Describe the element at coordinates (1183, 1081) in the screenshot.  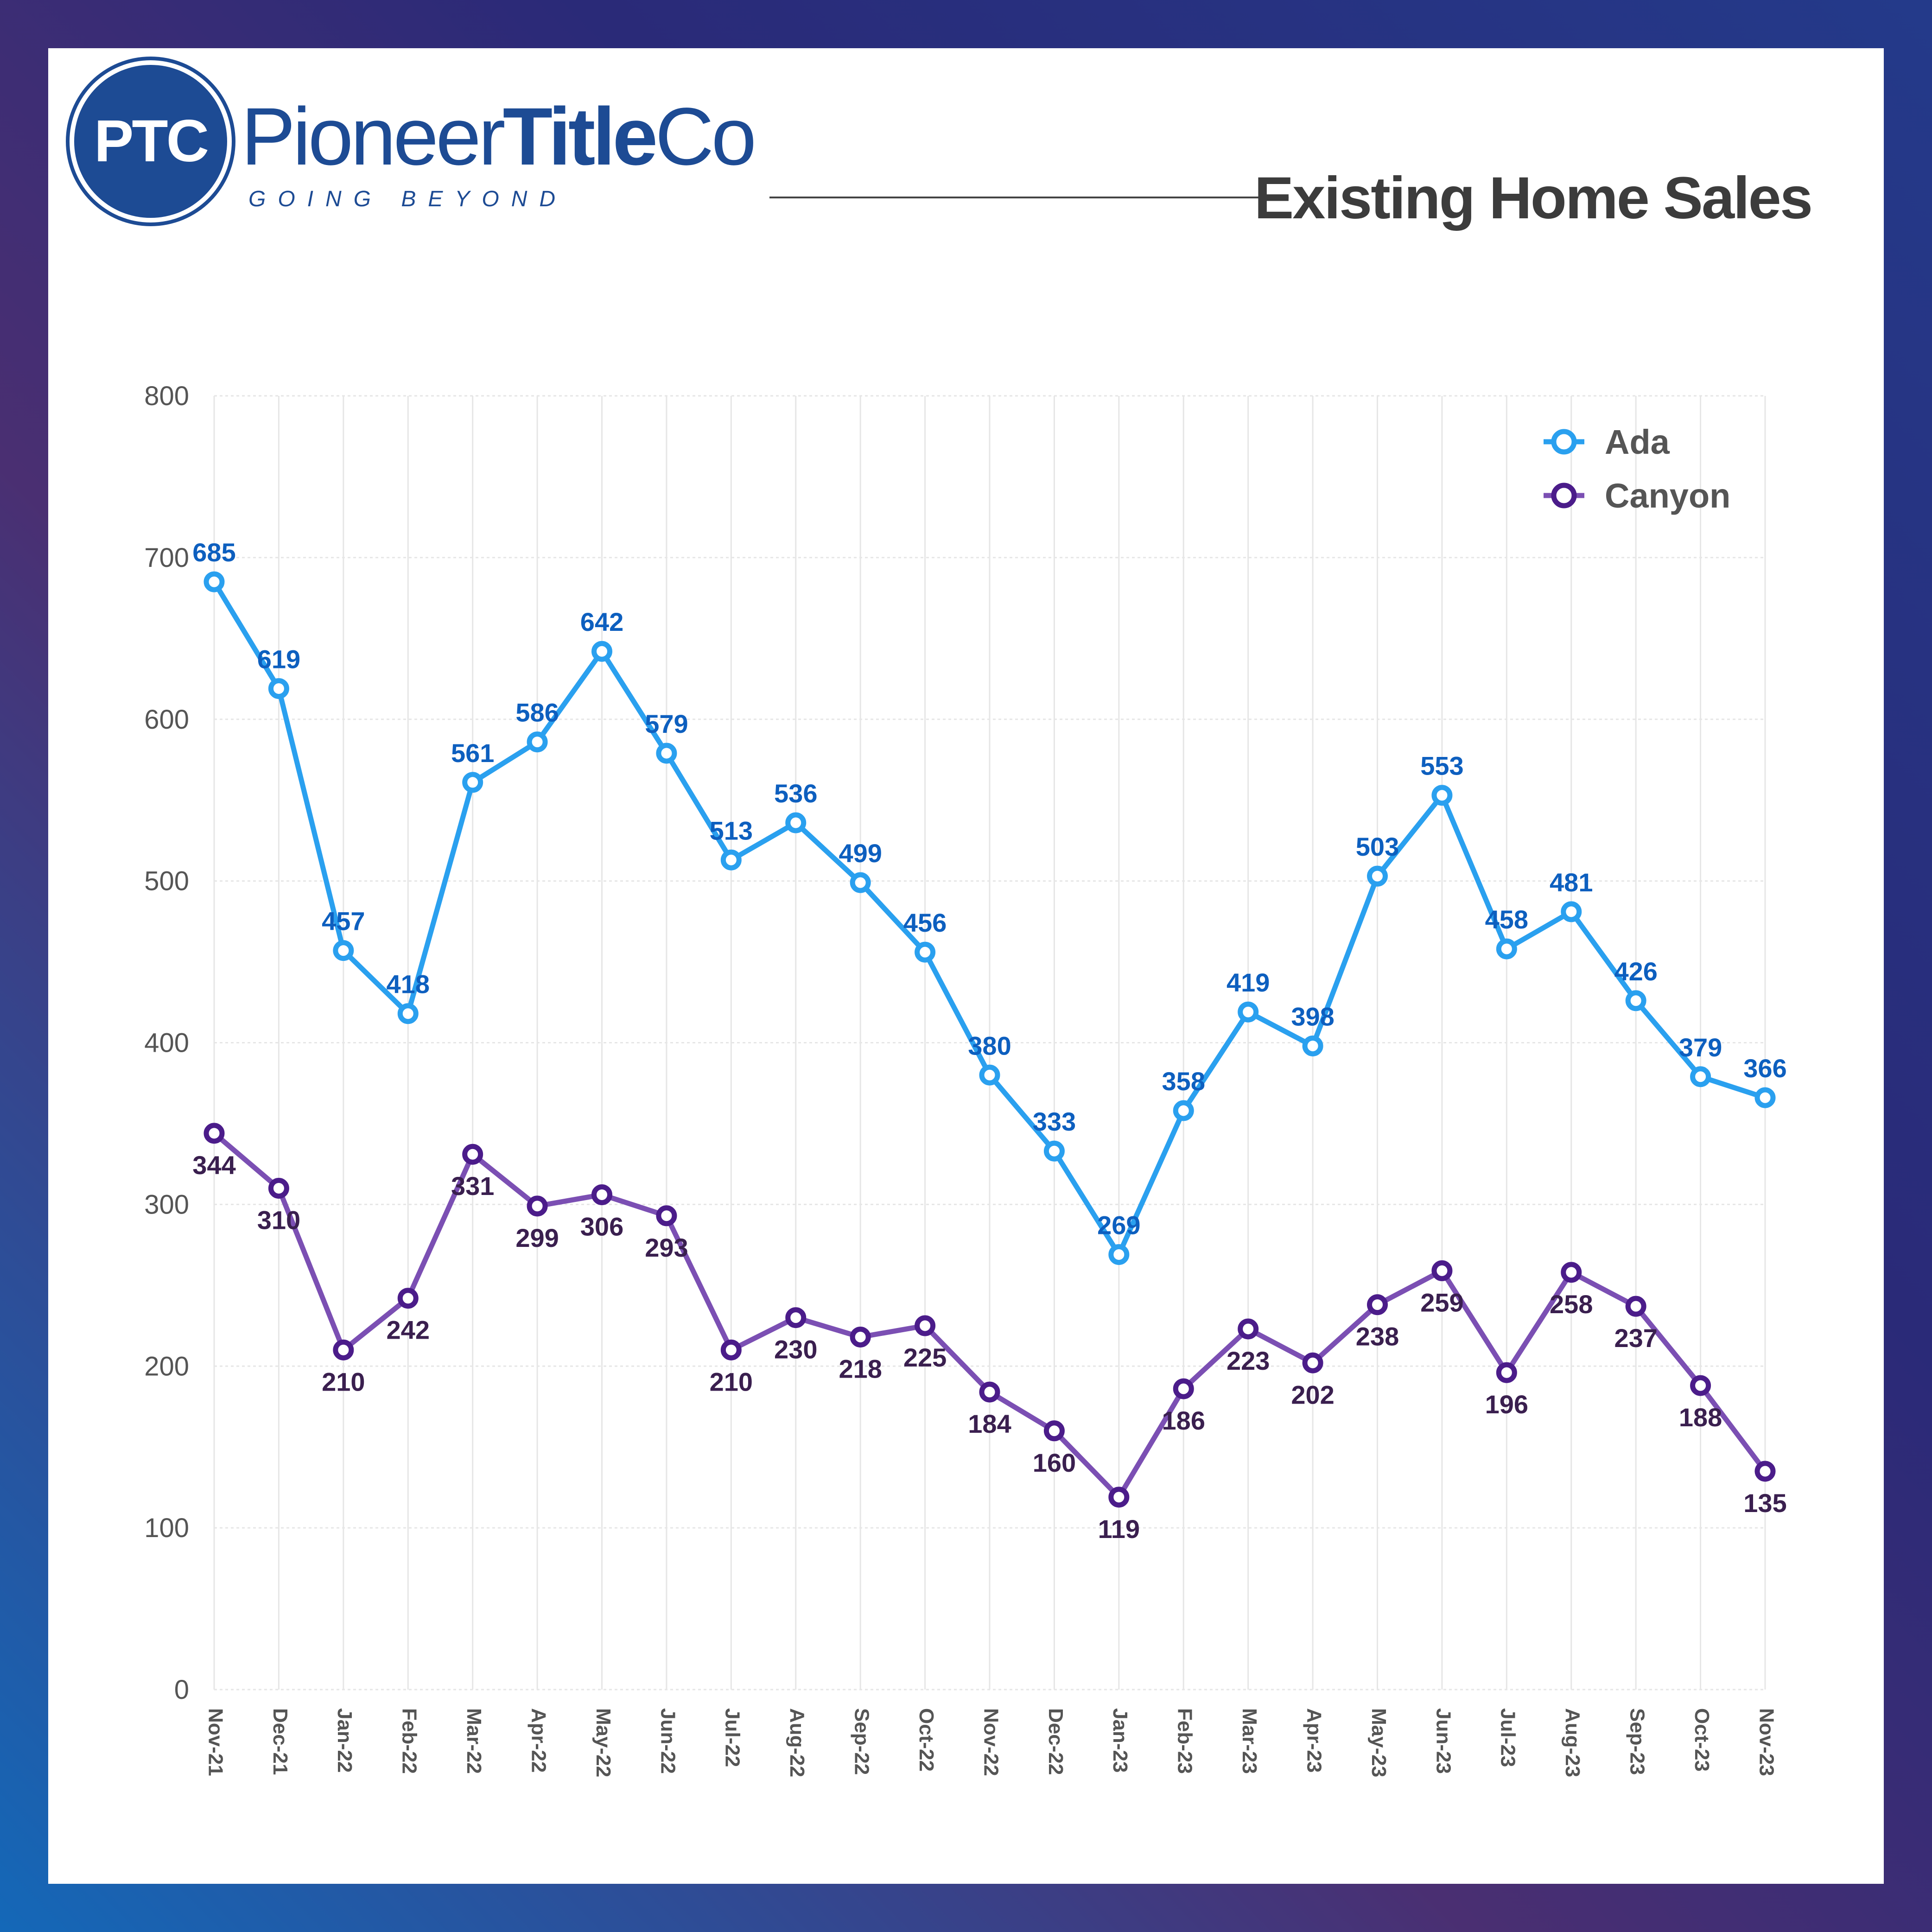
I see `ada-data-label: 358` at that location.